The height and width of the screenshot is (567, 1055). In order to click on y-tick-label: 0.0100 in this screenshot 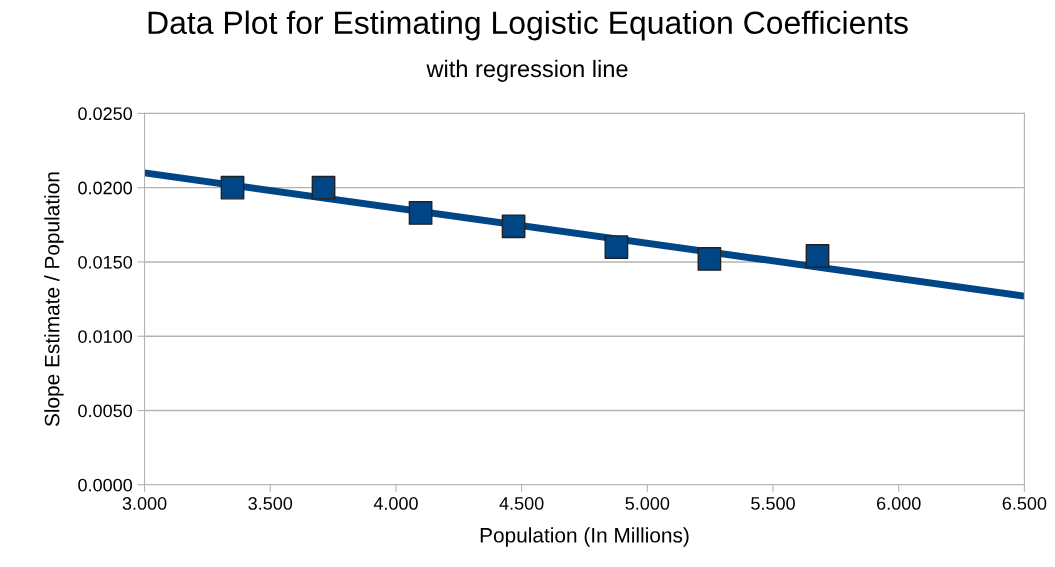, I will do `click(105, 336)`.